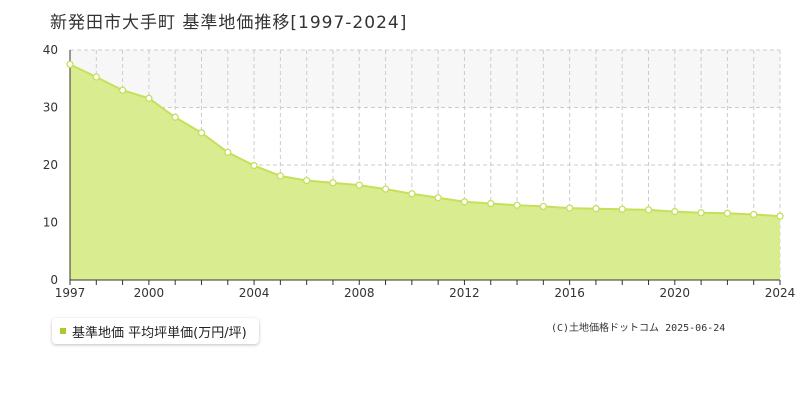  Describe the element at coordinates (491, 203) in the screenshot. I see `data-point-2013` at that location.